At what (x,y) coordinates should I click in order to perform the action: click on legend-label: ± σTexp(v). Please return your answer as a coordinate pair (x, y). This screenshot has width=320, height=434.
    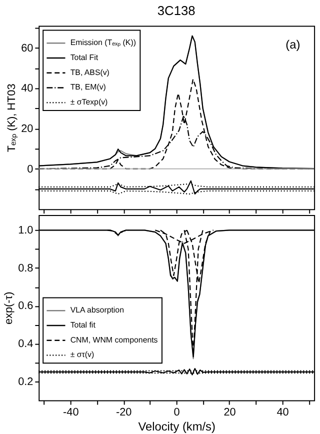
    Looking at the image, I should click on (89, 102).